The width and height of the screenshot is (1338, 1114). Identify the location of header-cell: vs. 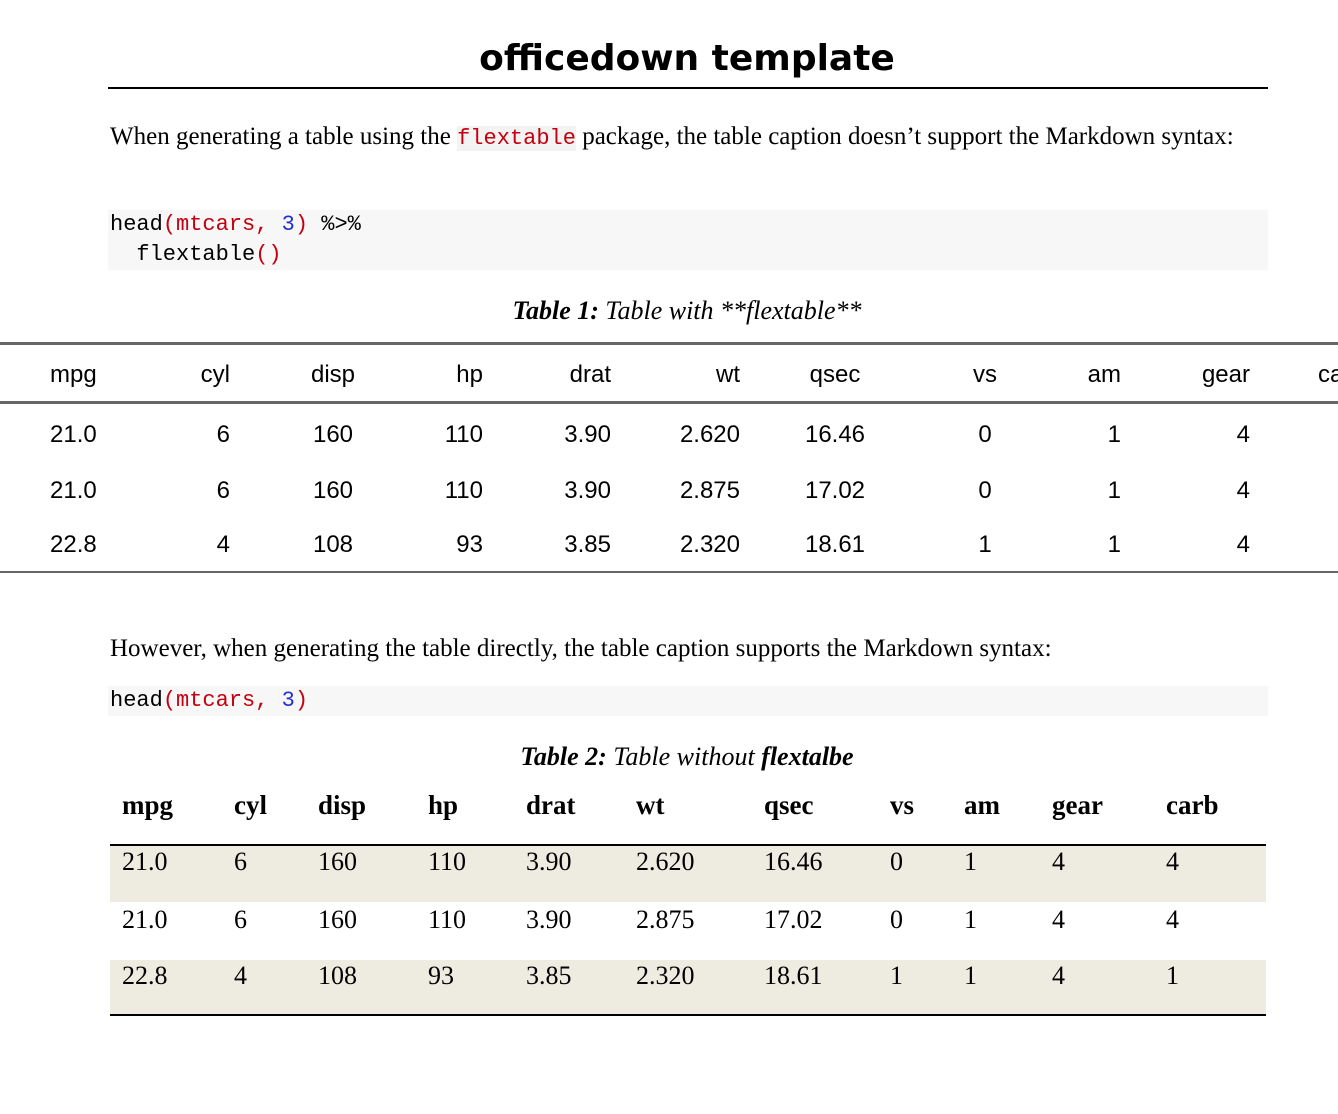
(902, 805).